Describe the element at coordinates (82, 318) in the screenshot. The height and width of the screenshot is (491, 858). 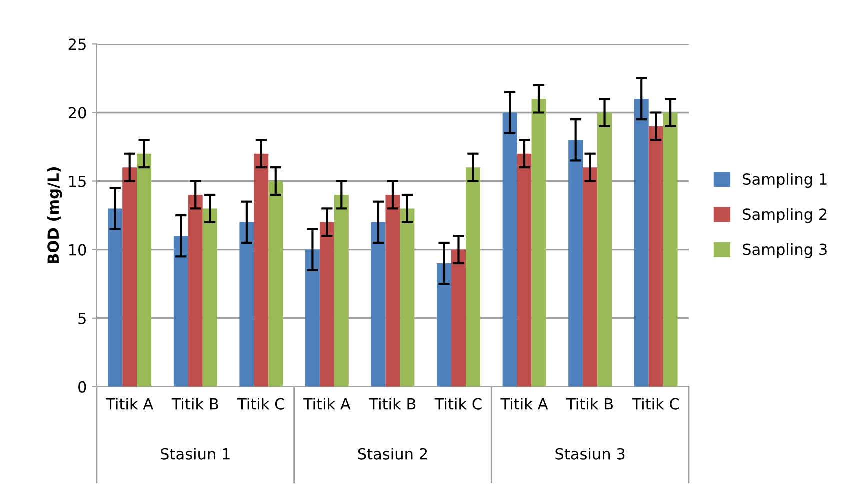
I see `y-tick-label: 5` at that location.